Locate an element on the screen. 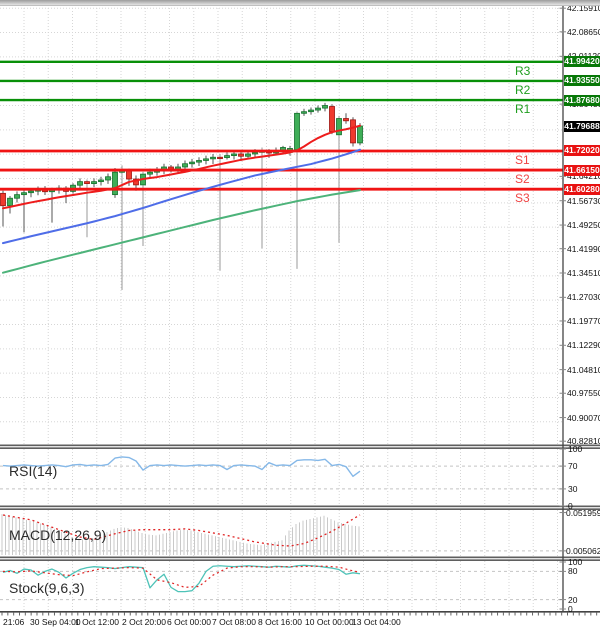 The width and height of the screenshot is (600, 631). rsi-line is located at coordinates (181, 467).